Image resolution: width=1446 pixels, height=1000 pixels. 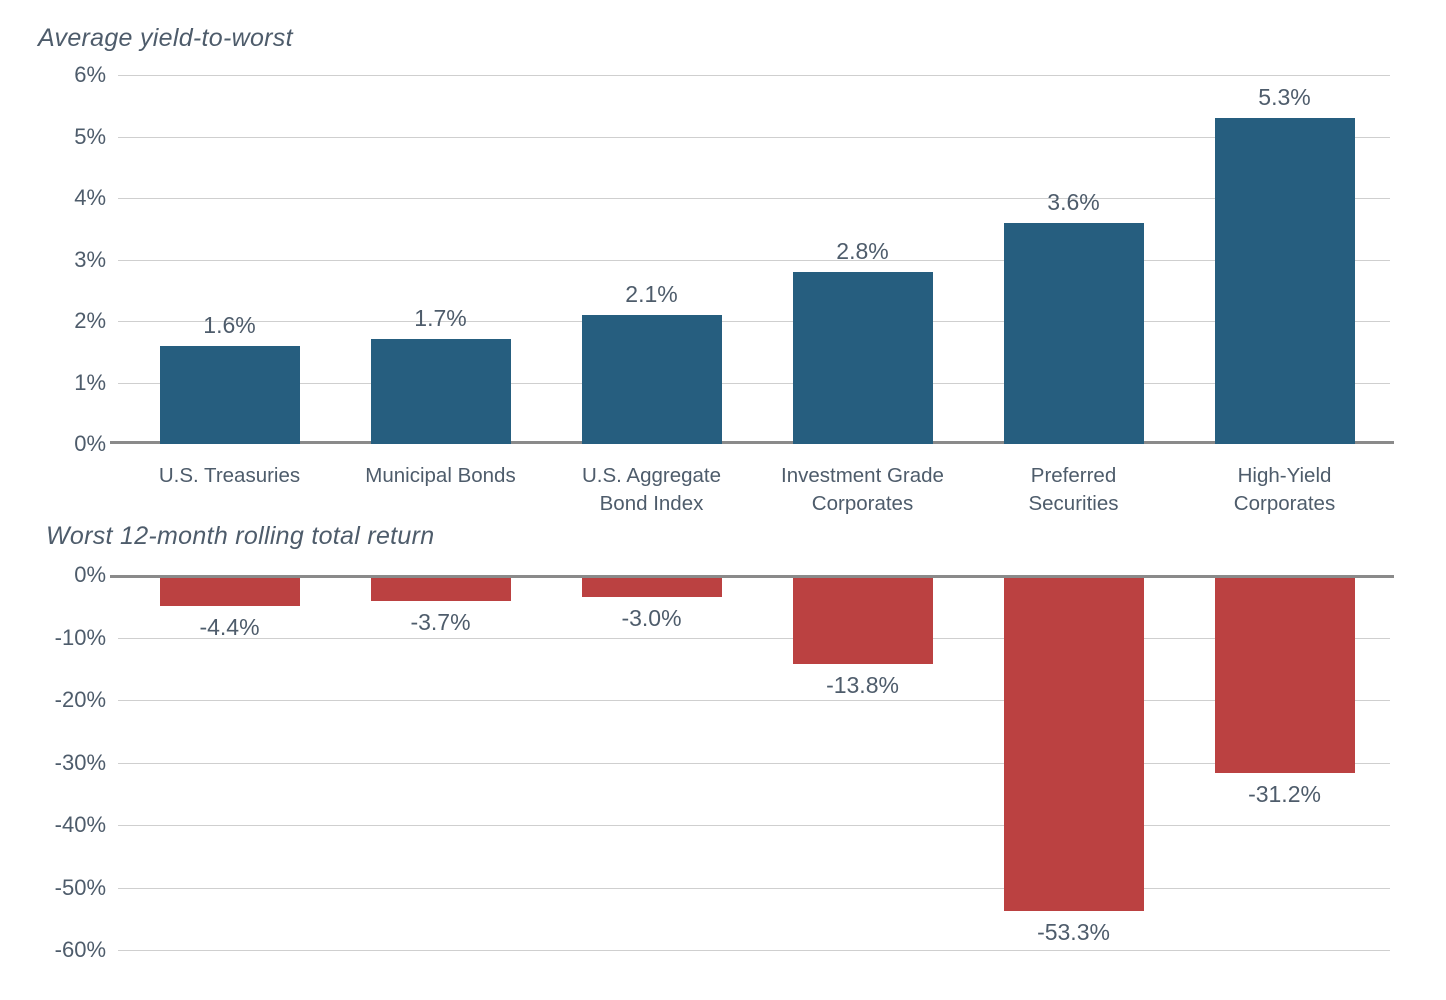 What do you see at coordinates (80, 824) in the screenshot?
I see `y-tick-label: -40%` at bounding box center [80, 824].